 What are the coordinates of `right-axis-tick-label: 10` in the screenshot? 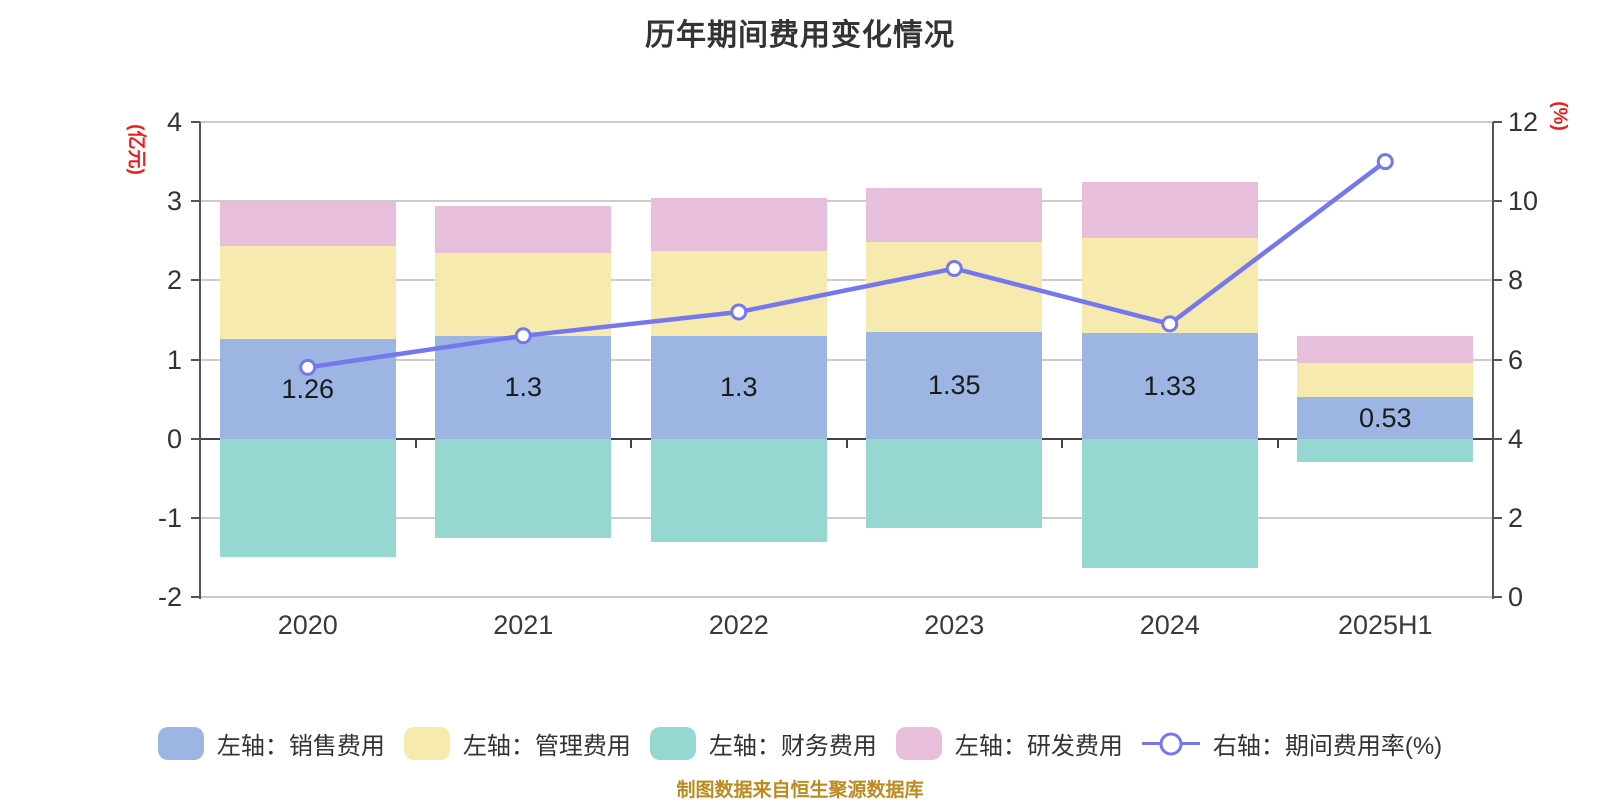 It's located at (1523, 201).